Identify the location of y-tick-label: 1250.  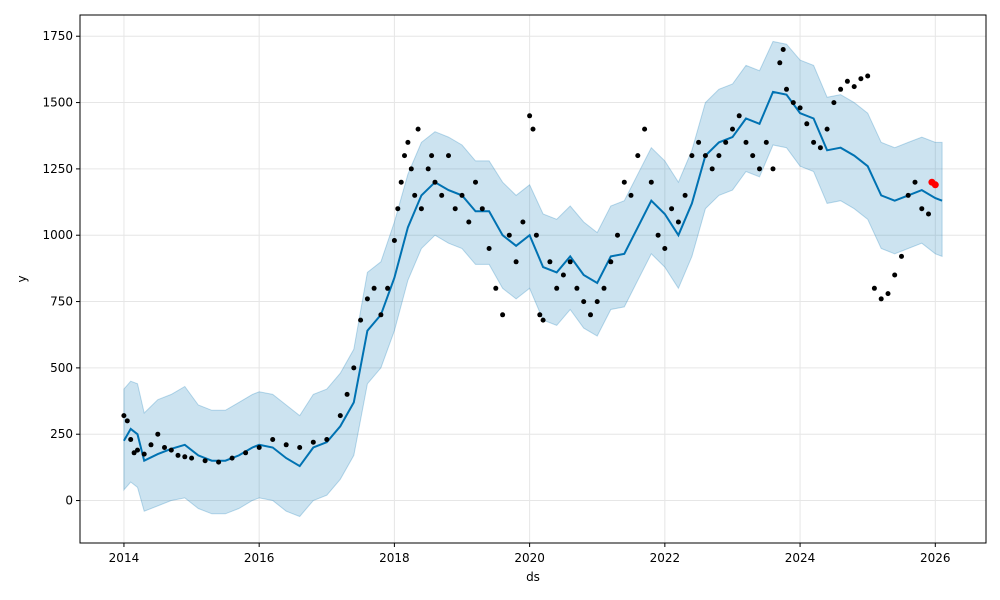
(57, 169).